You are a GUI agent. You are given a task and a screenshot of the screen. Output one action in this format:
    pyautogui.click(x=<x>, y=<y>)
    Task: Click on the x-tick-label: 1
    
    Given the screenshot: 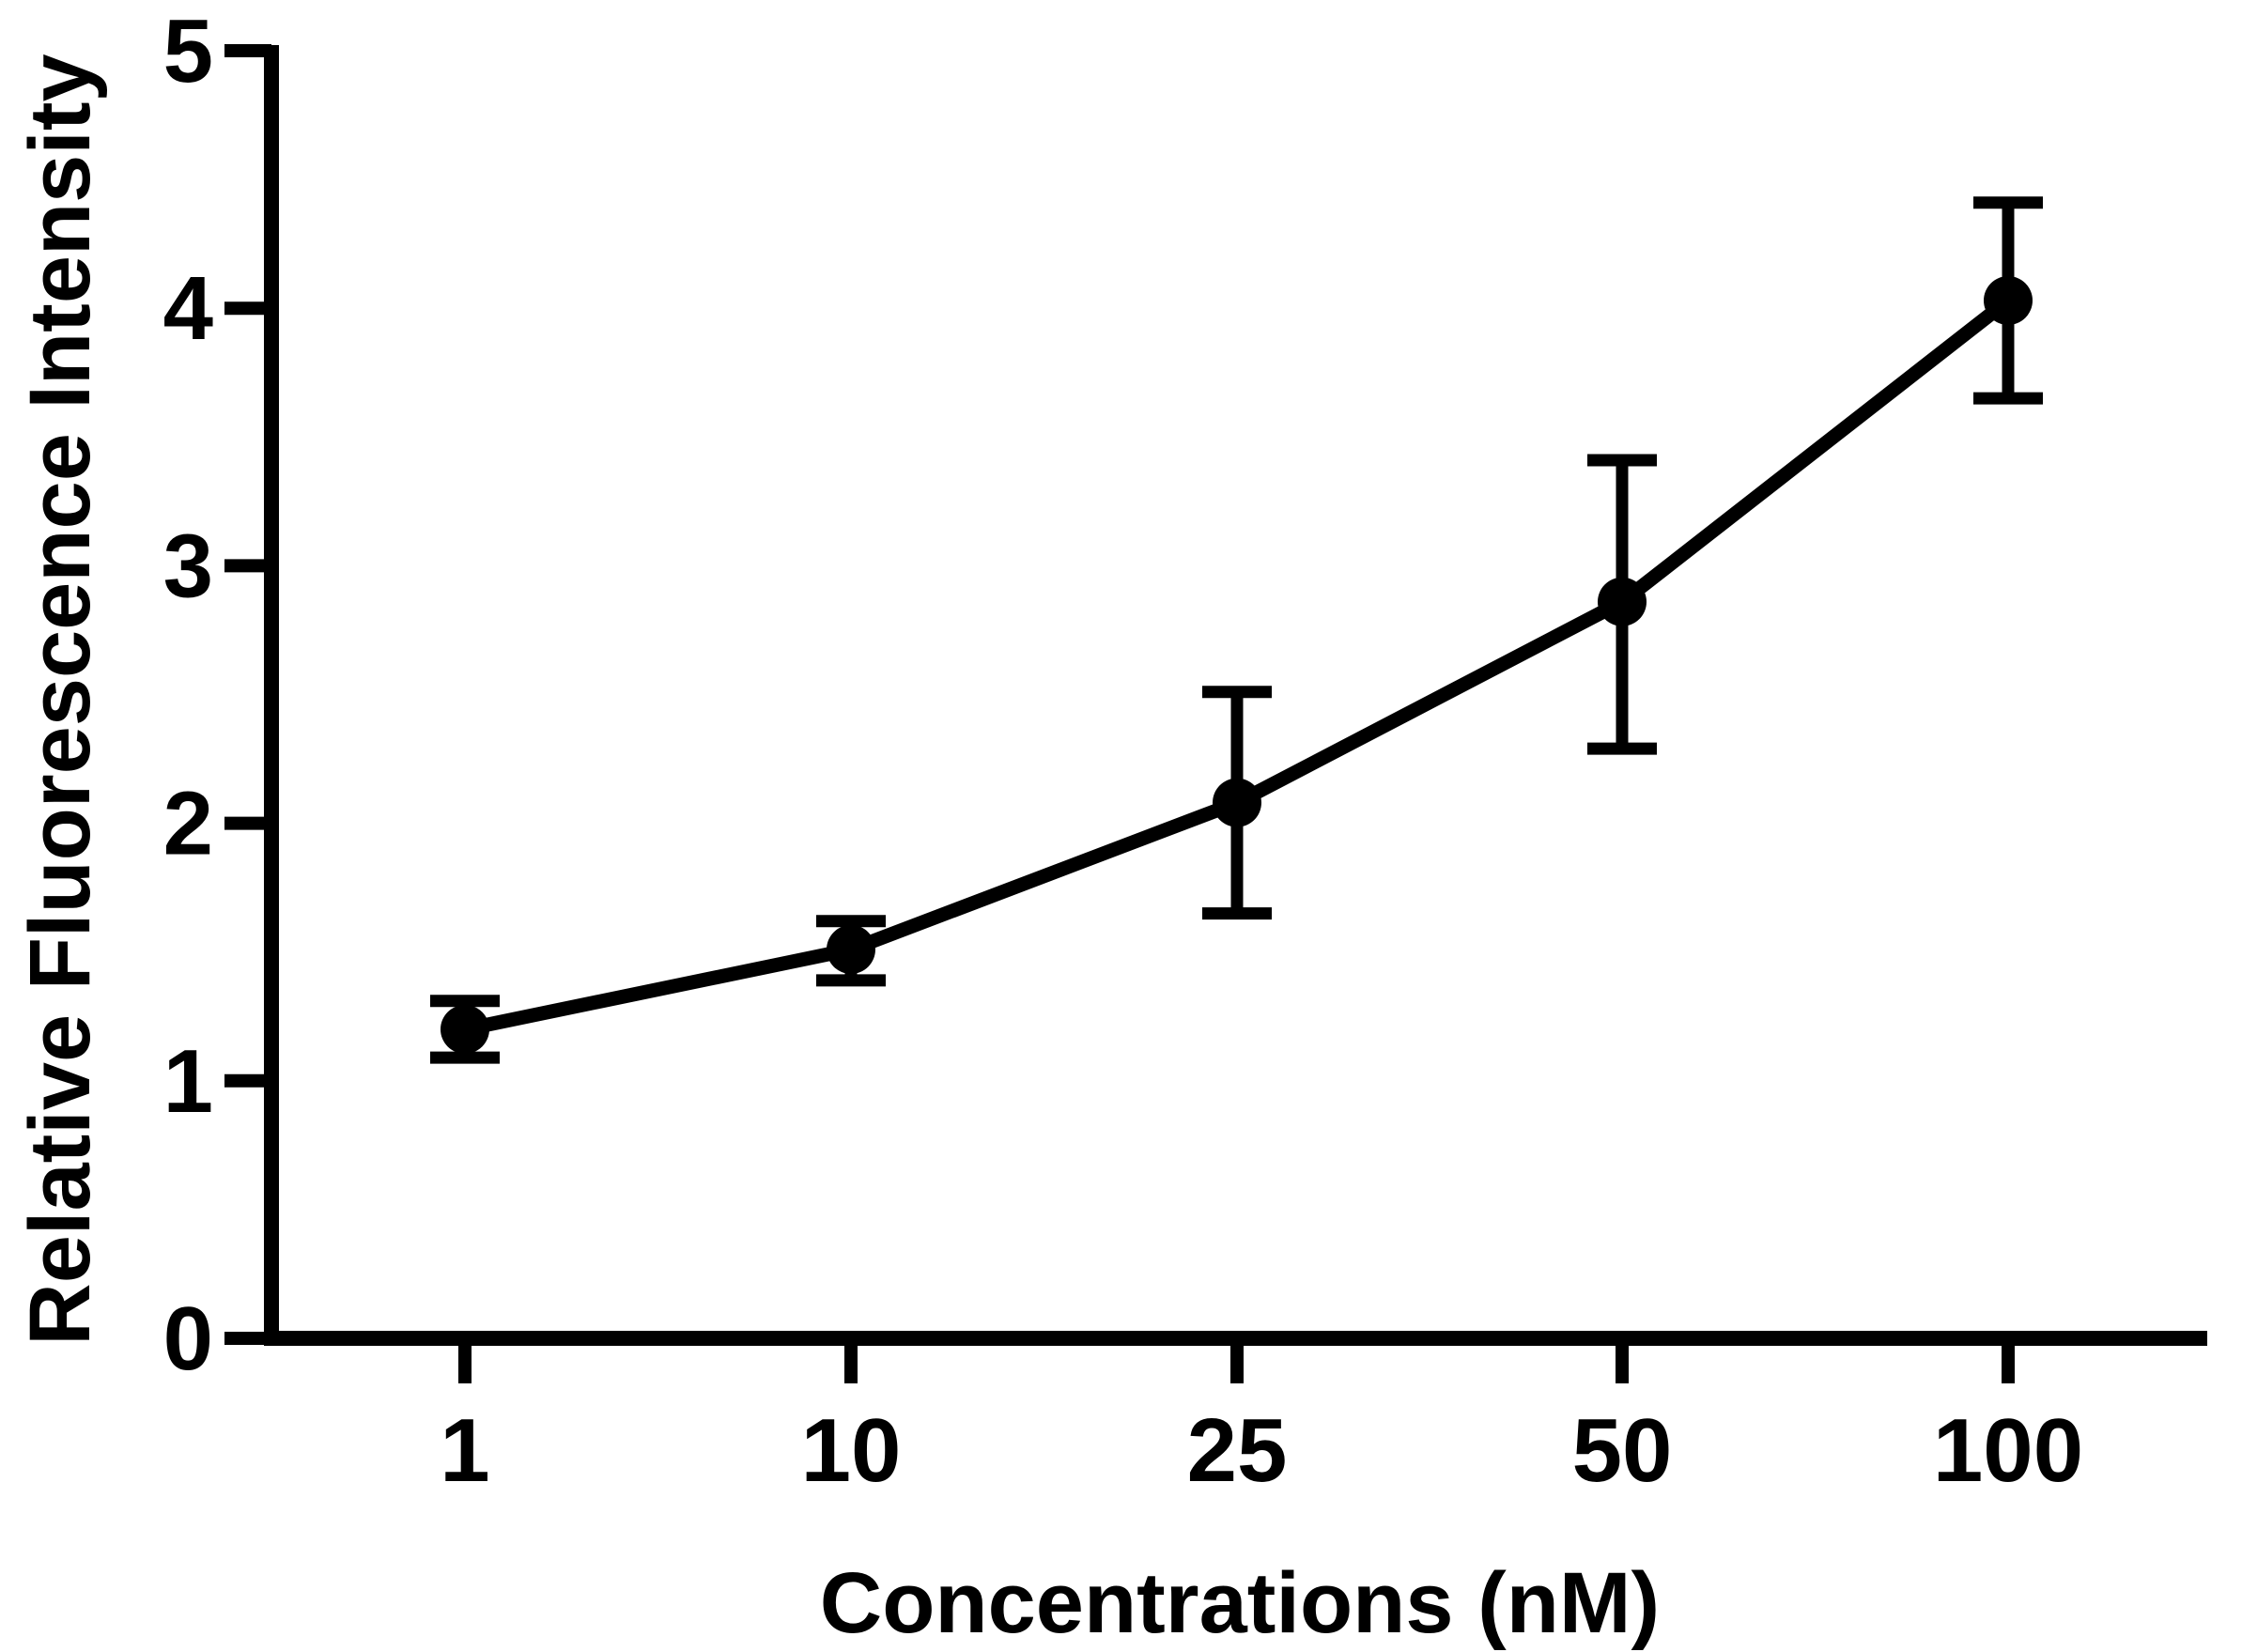 What is the action you would take?
    pyautogui.click(x=464, y=1450)
    